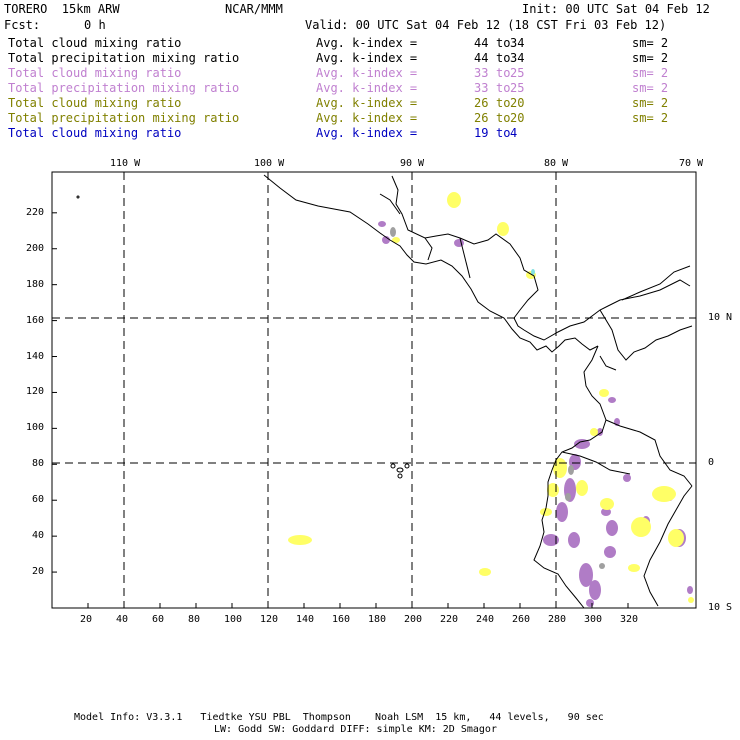 The width and height of the screenshot is (740, 740). Describe the element at coordinates (341, 619) in the screenshot. I see `x-tick-label: 160` at that location.